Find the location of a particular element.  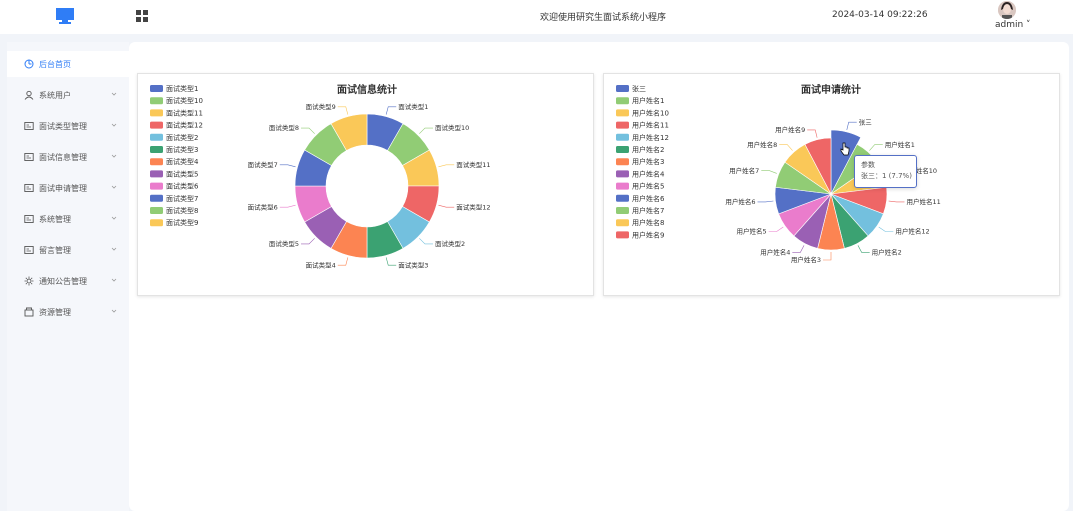

sidebar-item-label: 系统管理 is located at coordinates (55, 219).